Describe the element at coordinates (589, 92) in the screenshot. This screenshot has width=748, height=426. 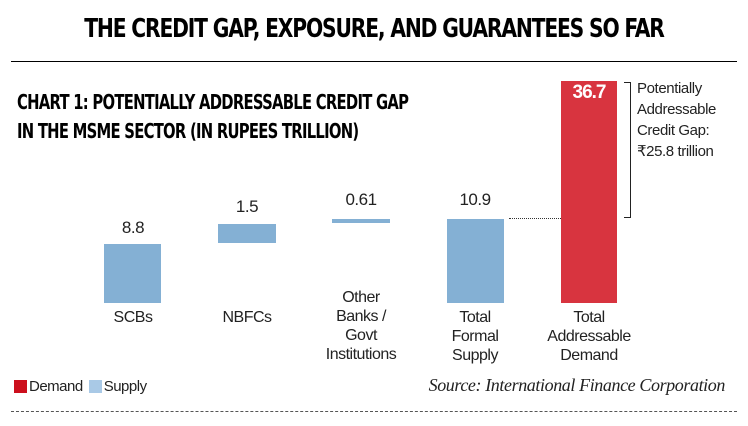
I see `value-label-total-demand: 36.7` at that location.